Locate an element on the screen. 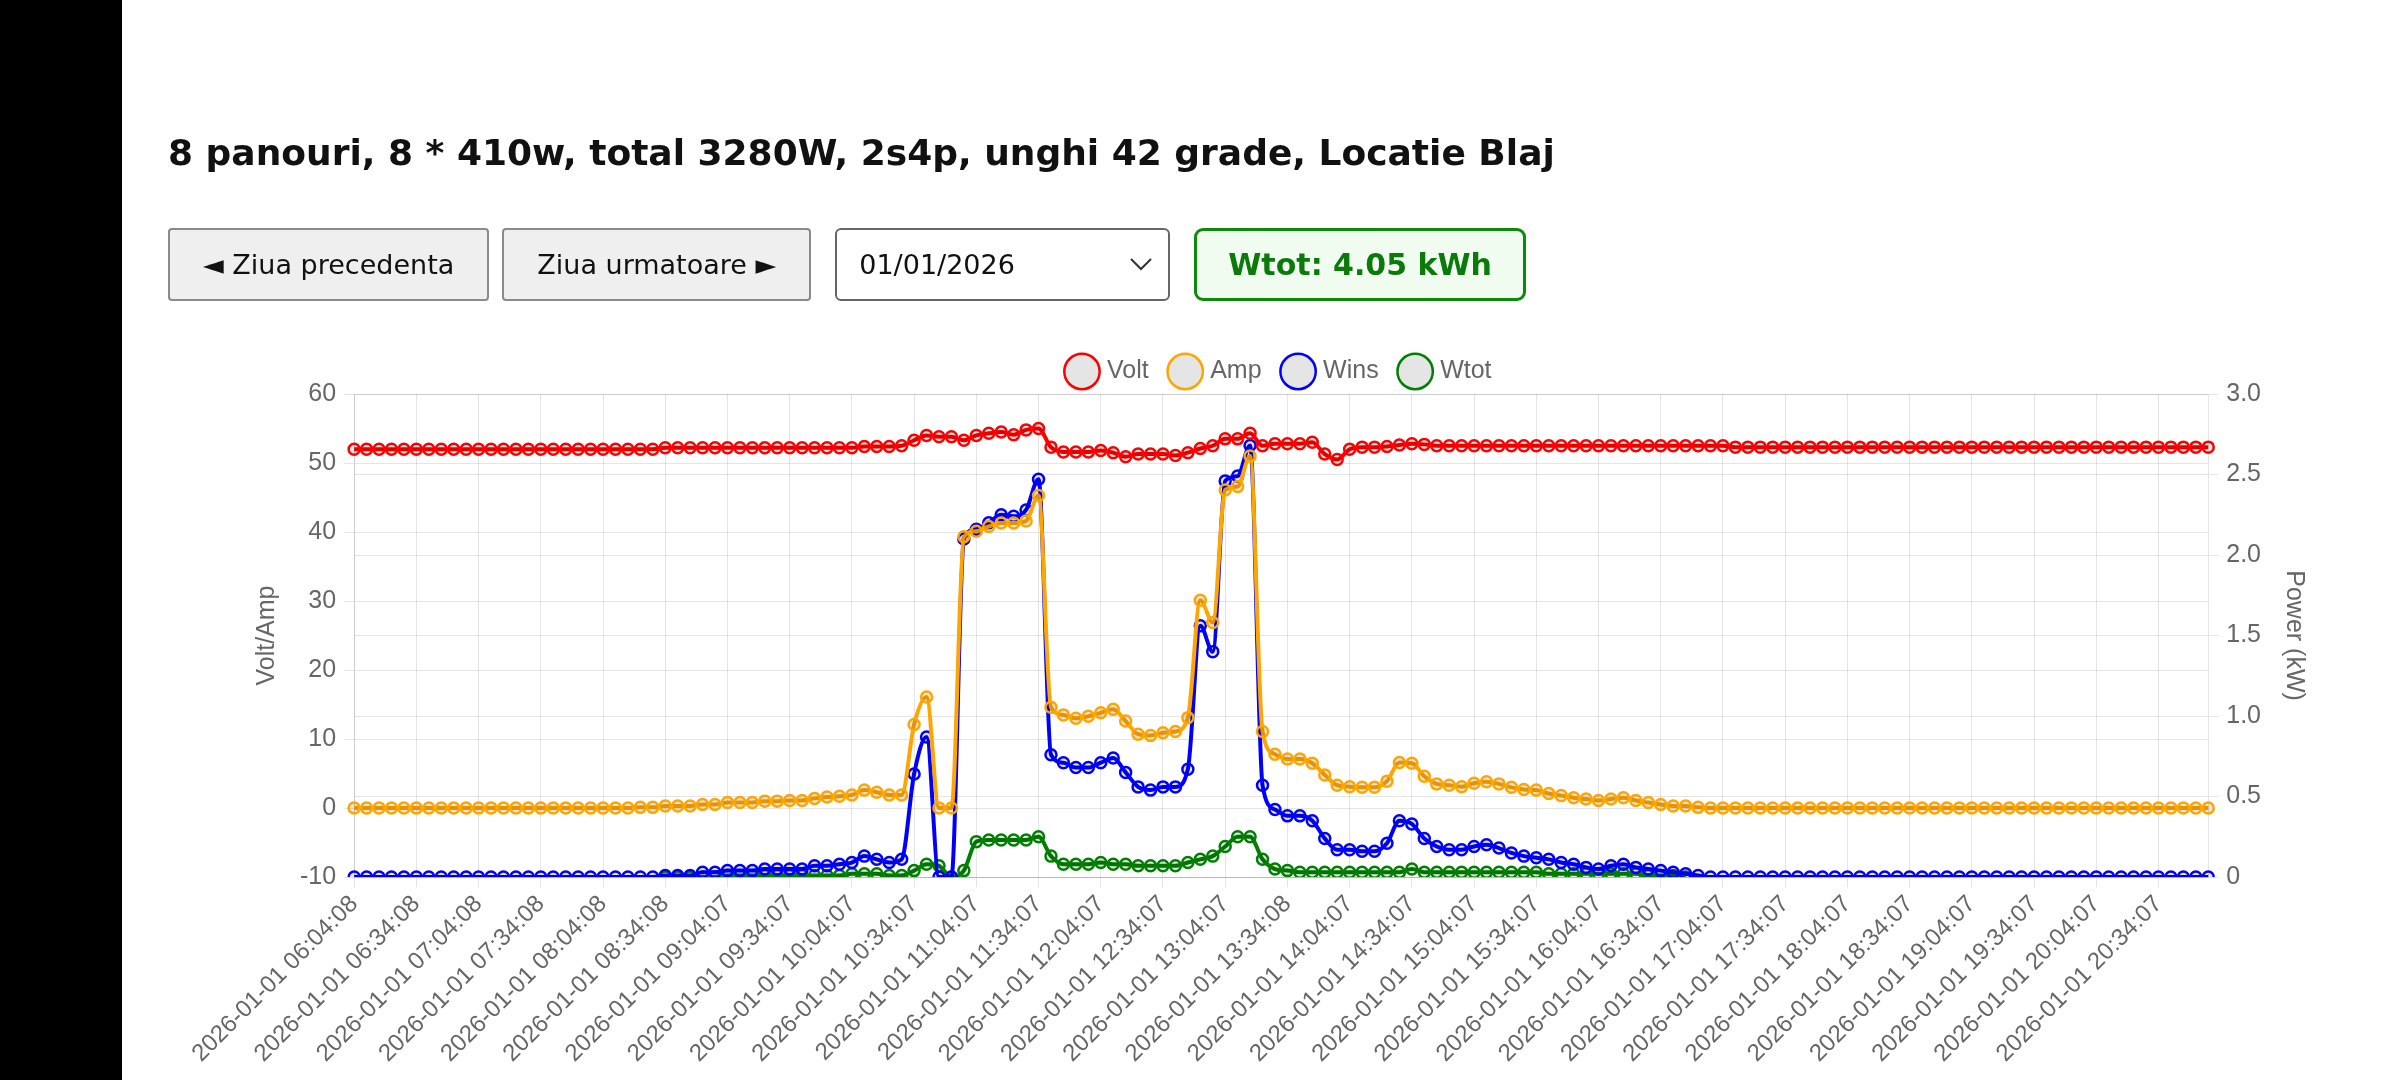  y-tick-label: 50 is located at coordinates (322, 460).